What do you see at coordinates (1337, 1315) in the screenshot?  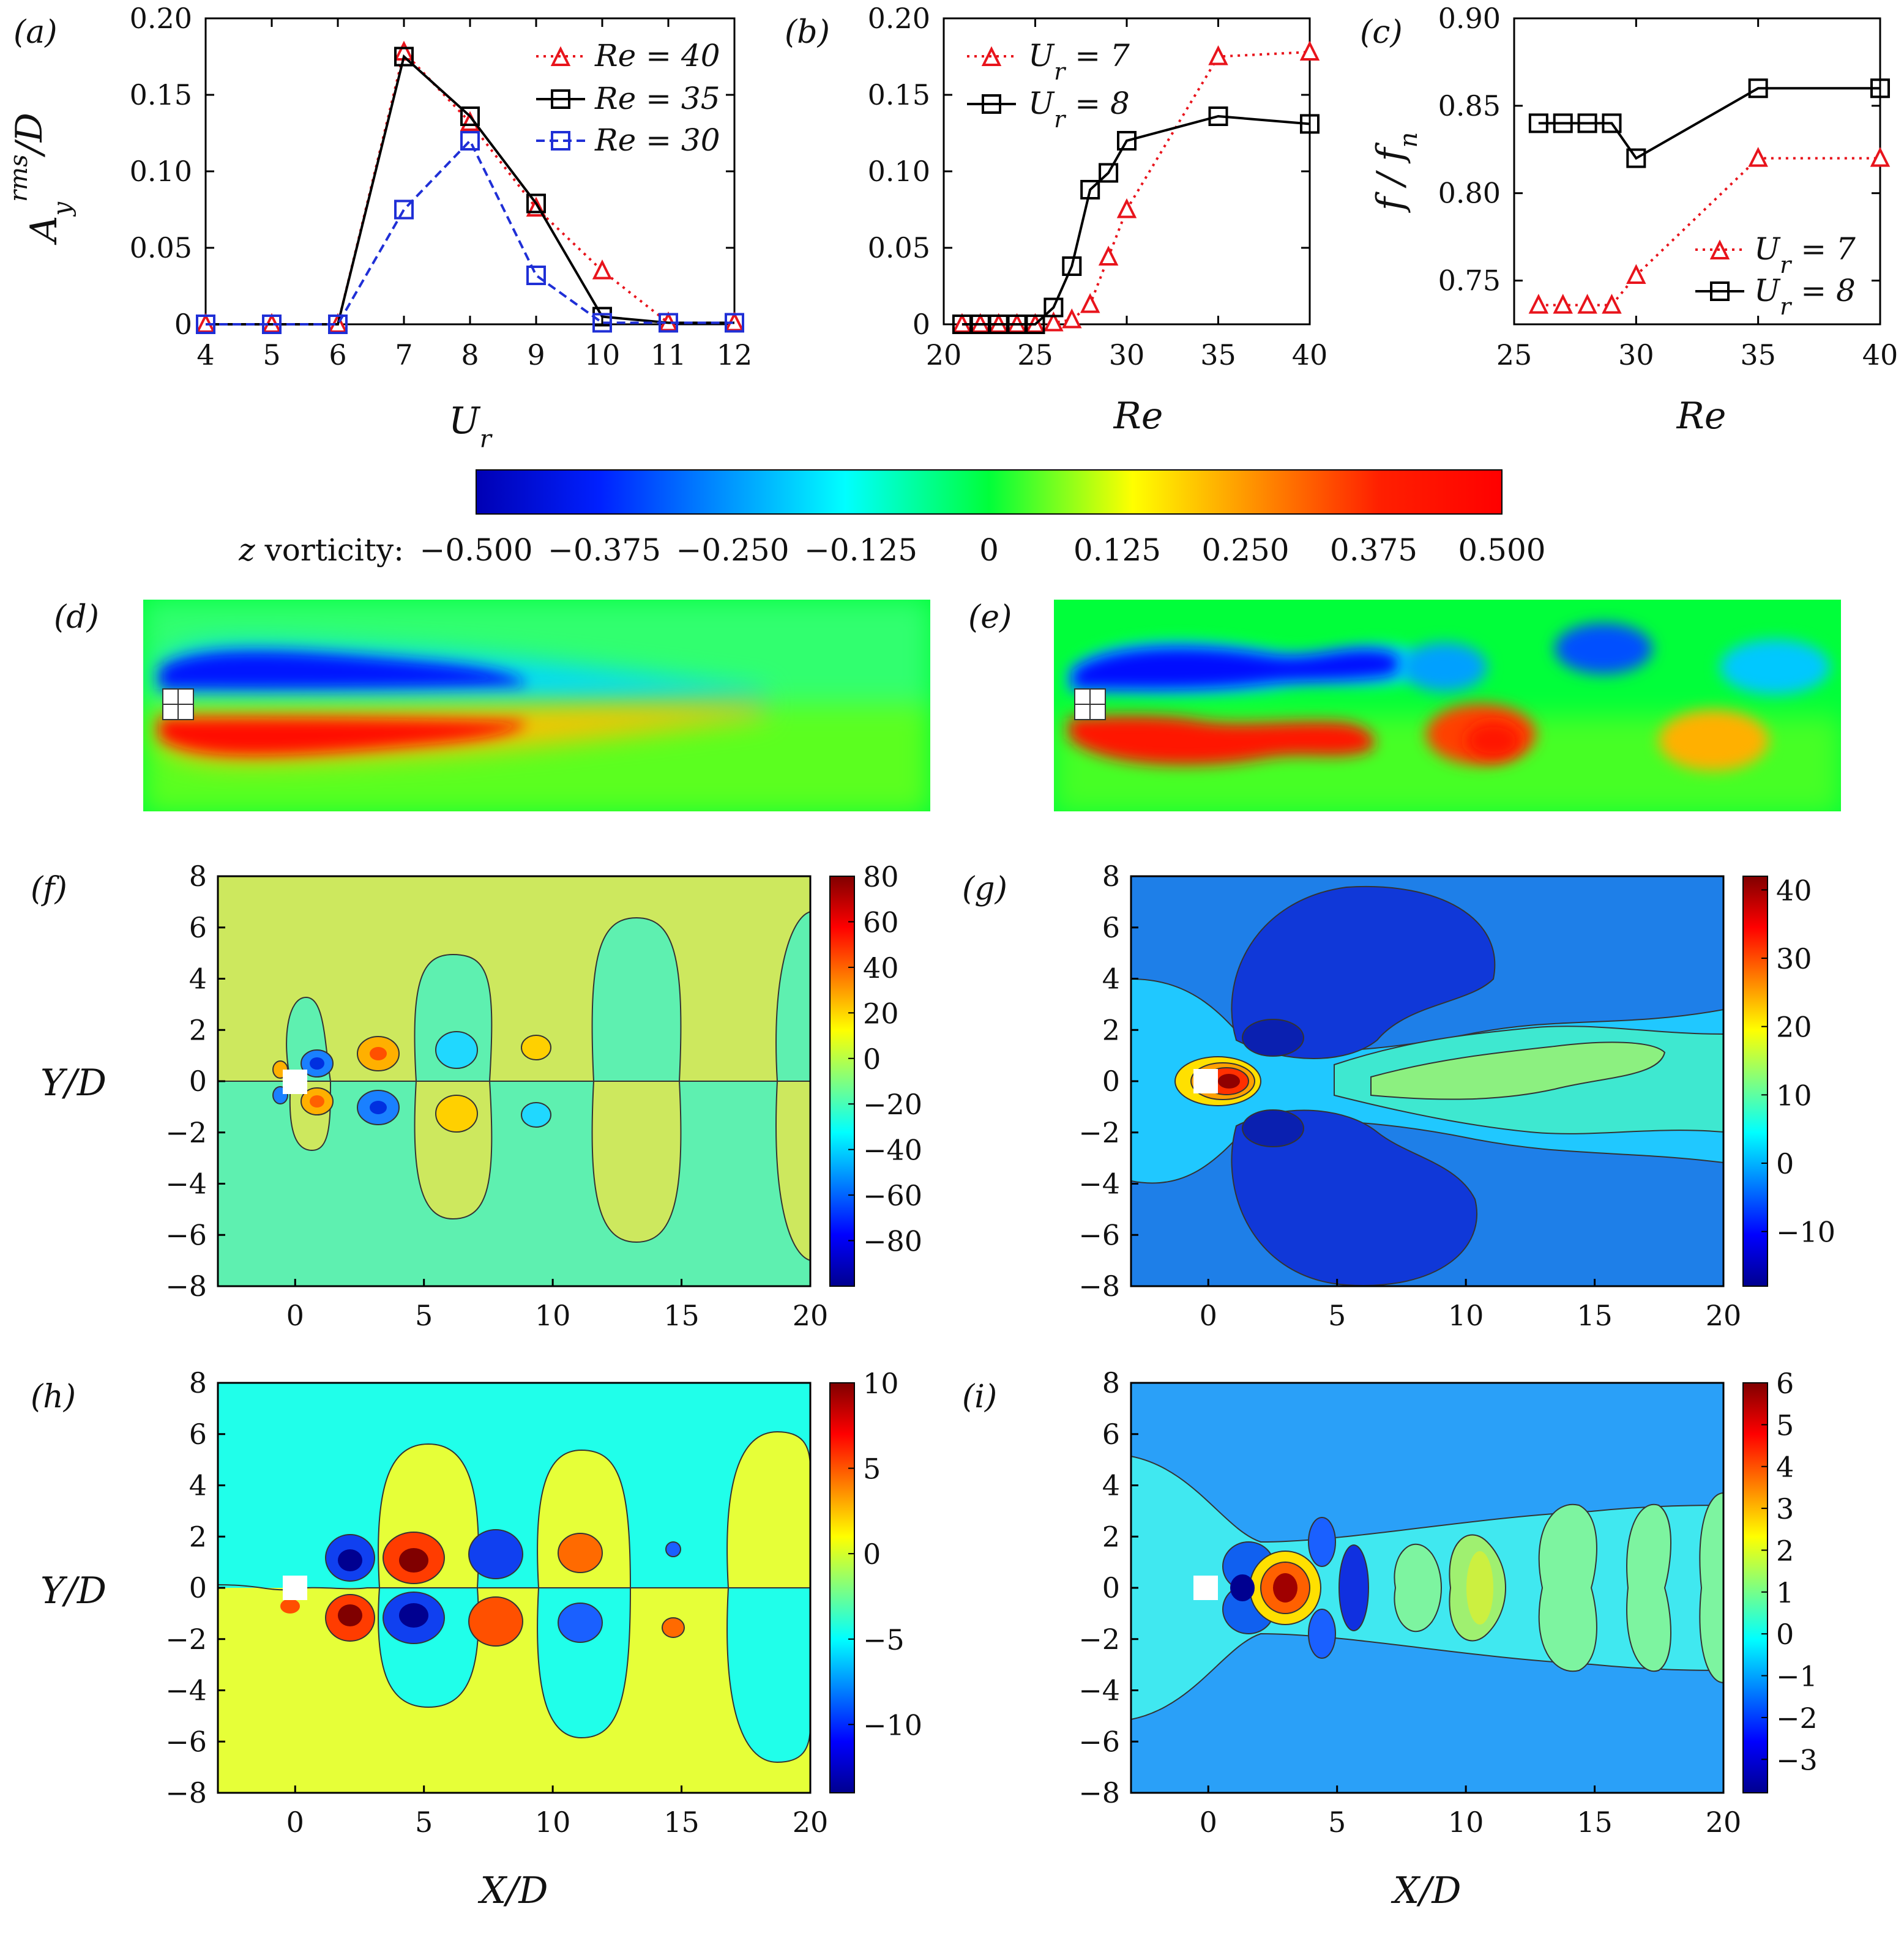 I see `xtick-label-g-1: 5` at bounding box center [1337, 1315].